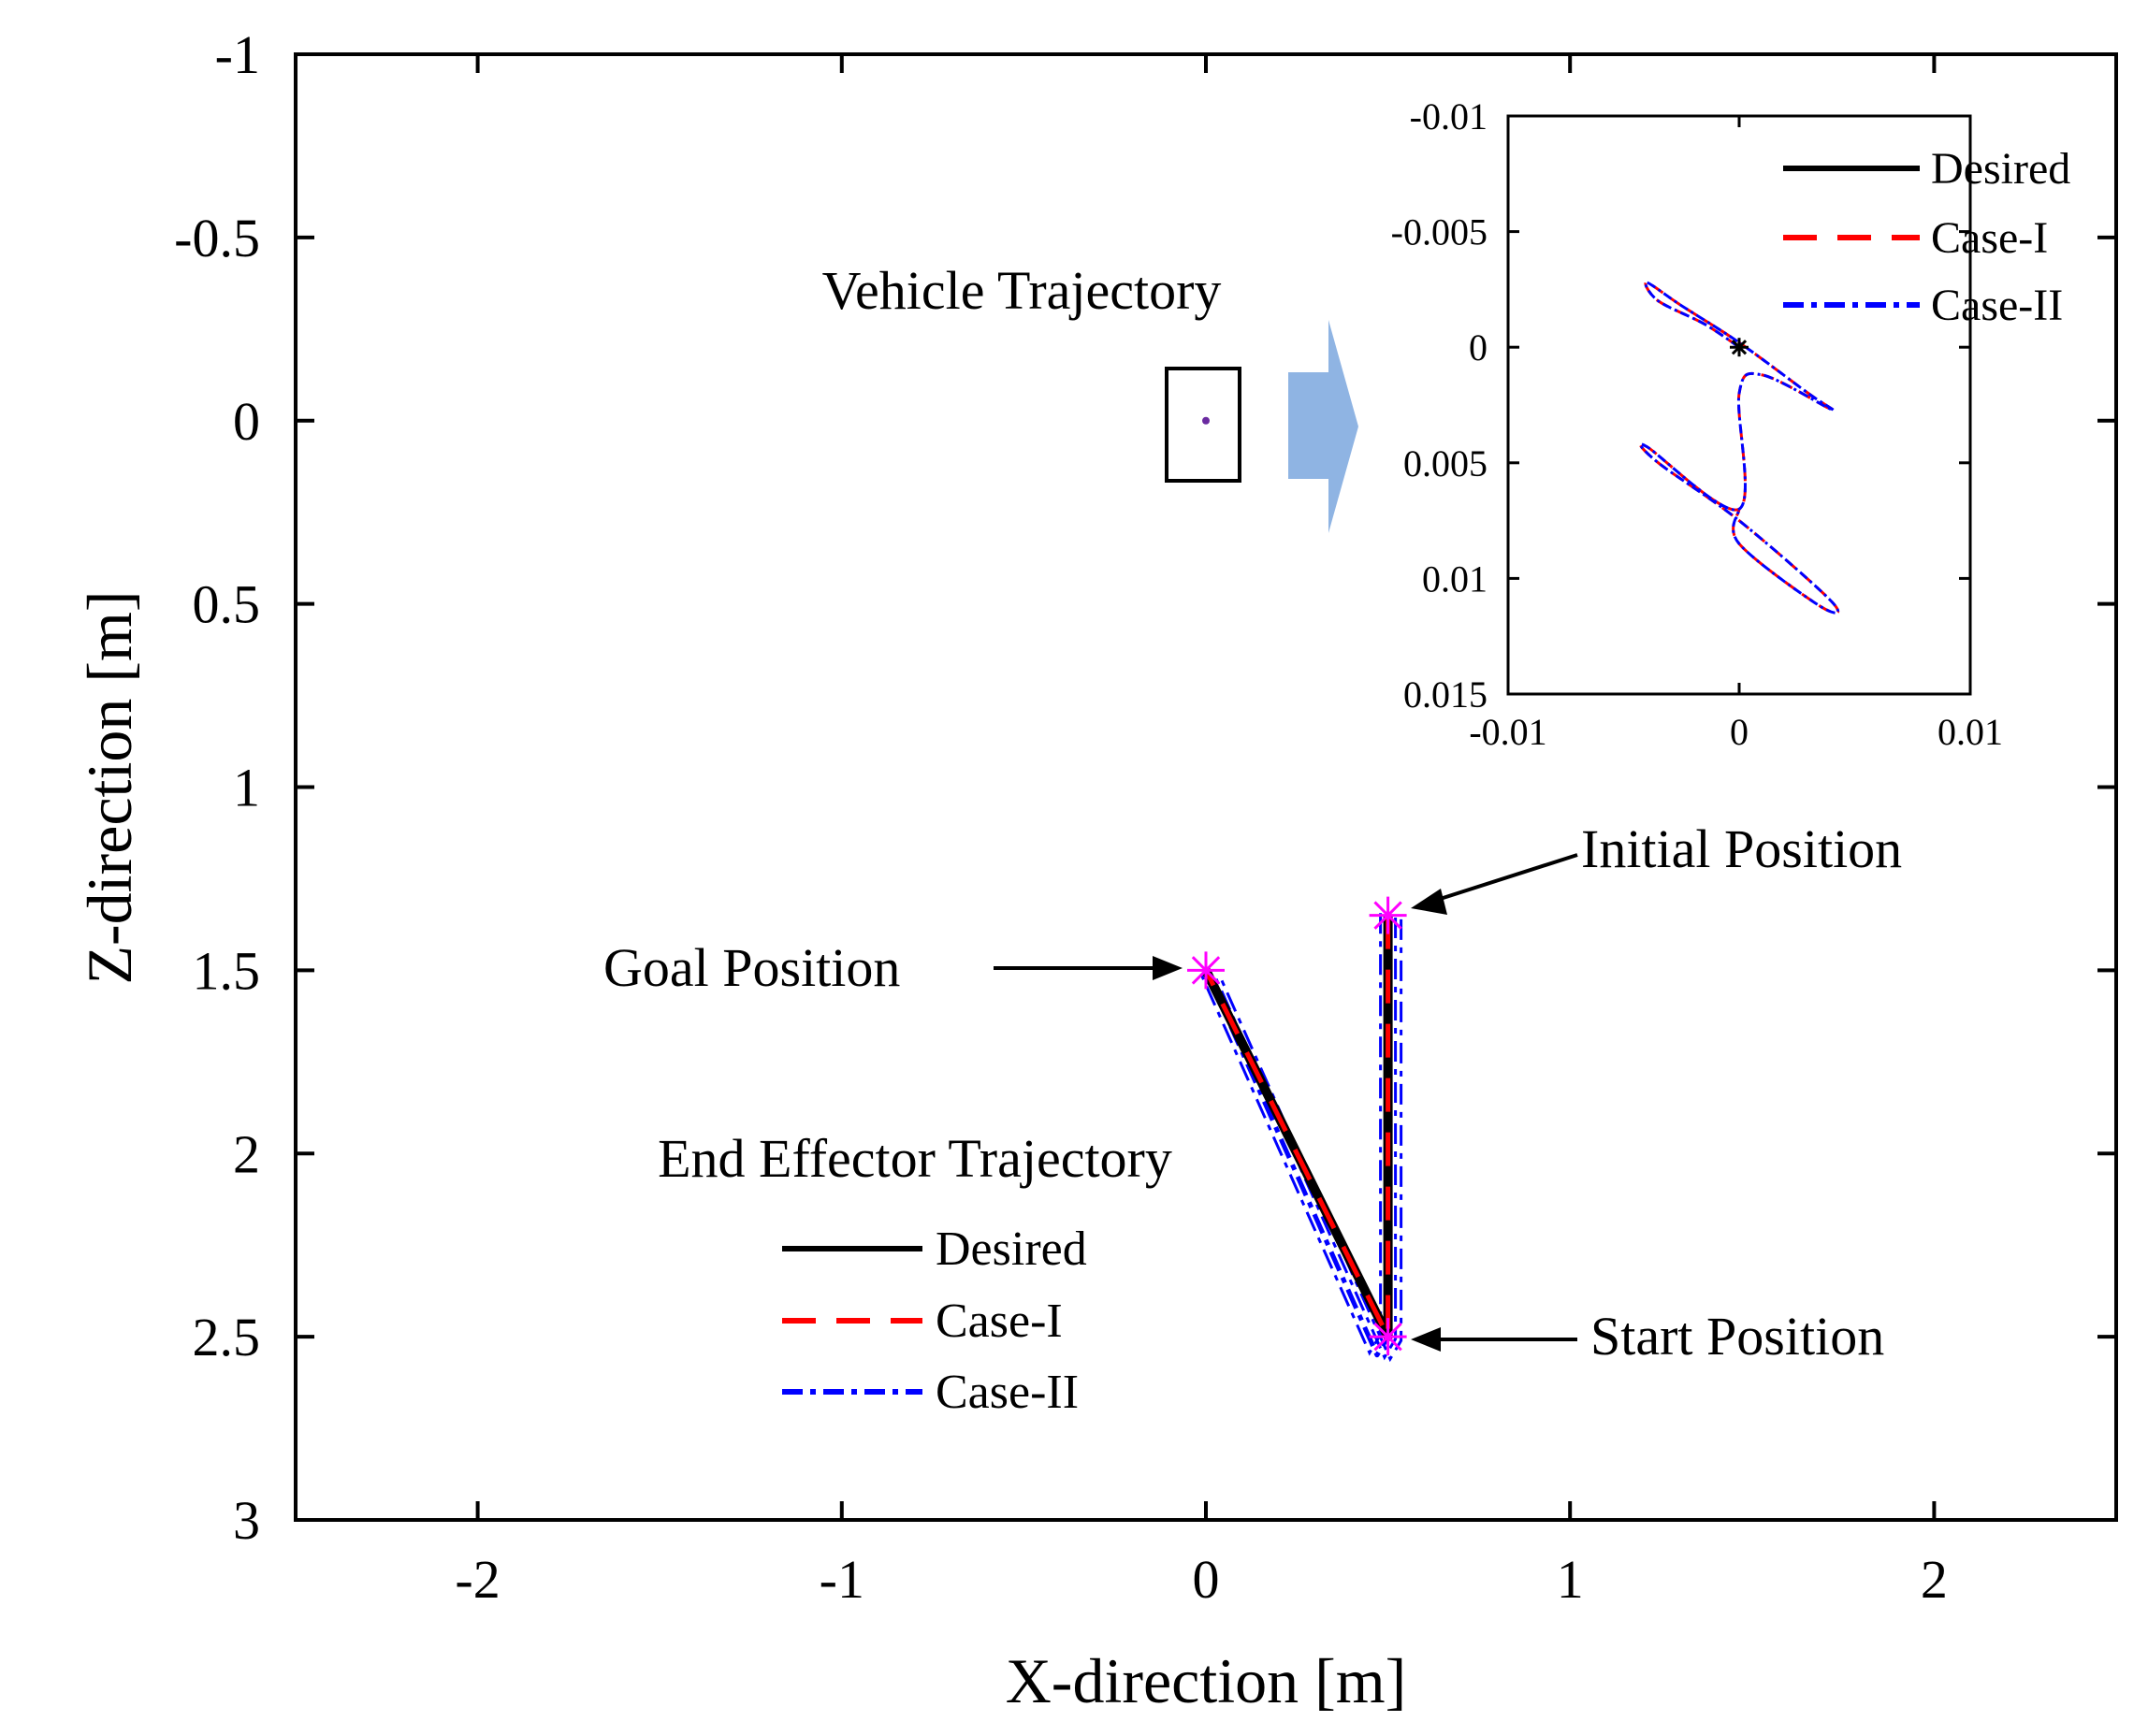 The height and width of the screenshot is (1736, 2148). What do you see at coordinates (1206, 420) in the screenshot?
I see `vehicle-trajectory-dot` at bounding box center [1206, 420].